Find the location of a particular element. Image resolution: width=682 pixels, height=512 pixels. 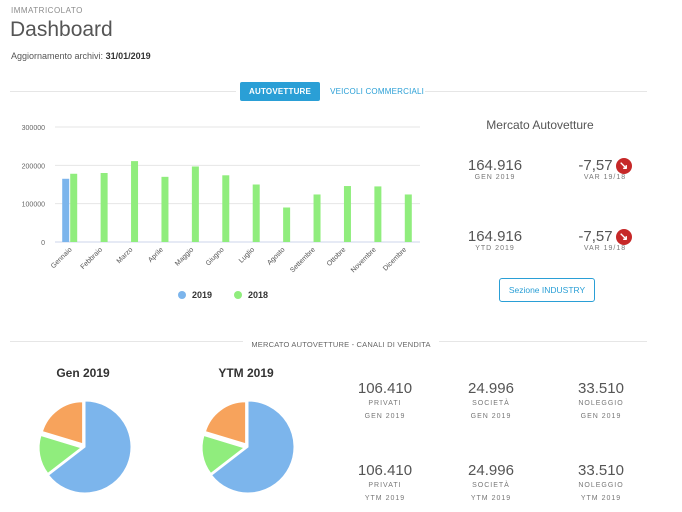

market-ytd-value-block: 164.916 YTD 2019 is located at coordinates (495, 240).